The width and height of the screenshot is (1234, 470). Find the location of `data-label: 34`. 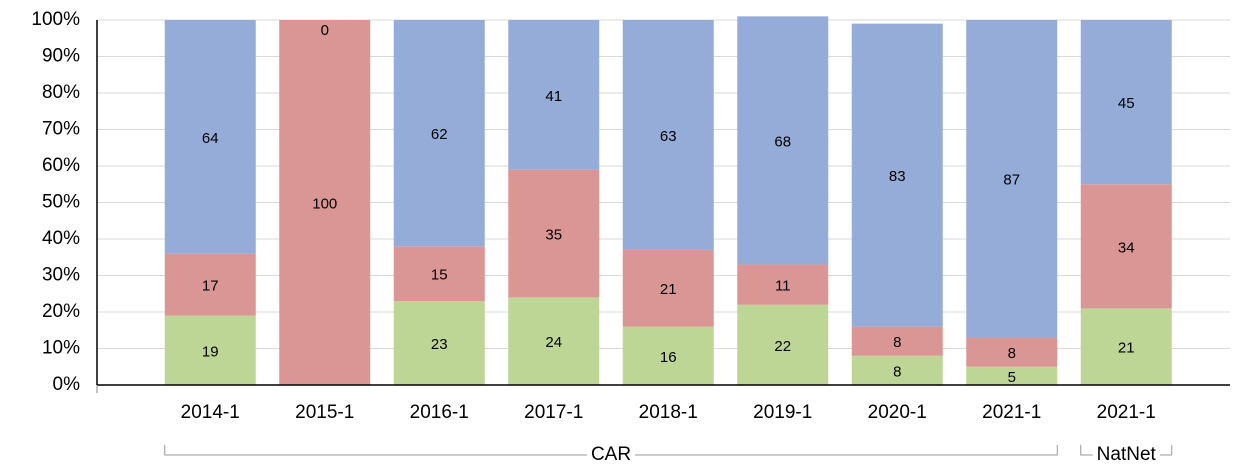

data-label: 34 is located at coordinates (1126, 247).